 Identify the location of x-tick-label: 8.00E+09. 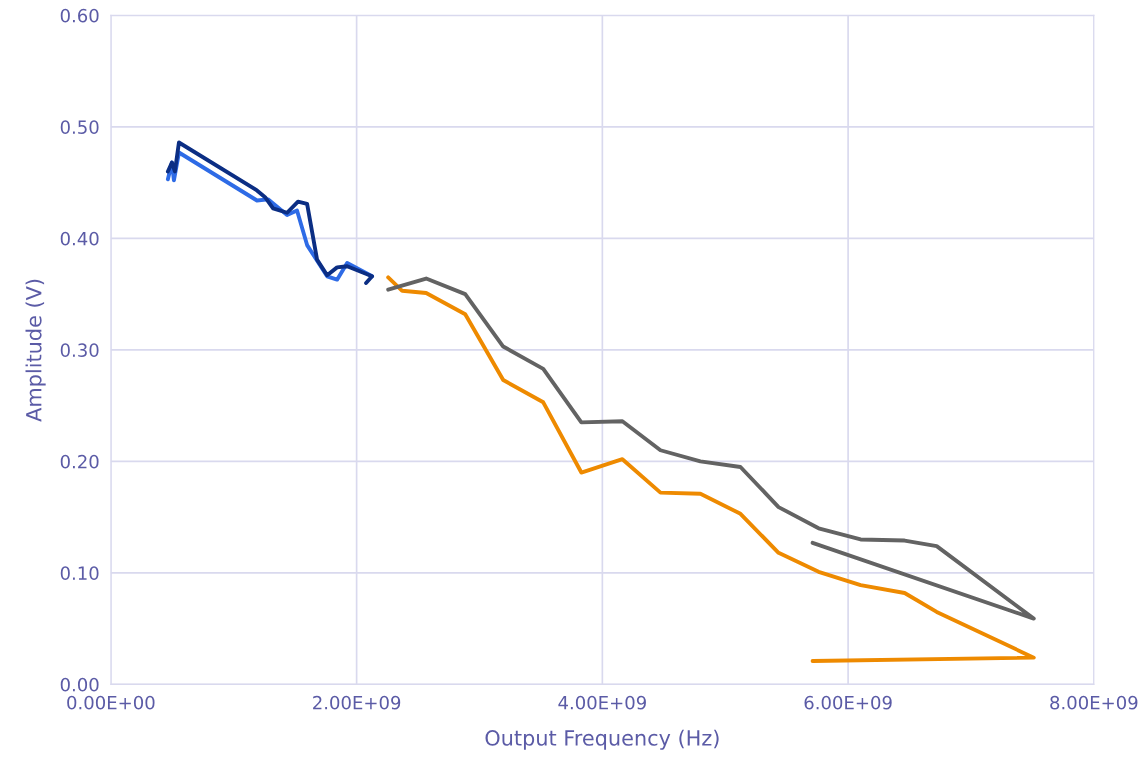
(1094, 702).